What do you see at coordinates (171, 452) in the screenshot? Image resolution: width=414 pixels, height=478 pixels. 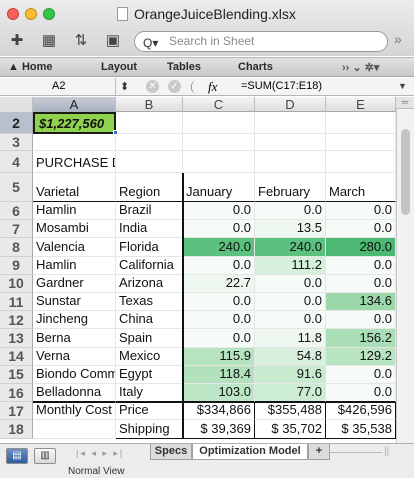 I see `sheet-tab-specs: Specs` at bounding box center [171, 452].